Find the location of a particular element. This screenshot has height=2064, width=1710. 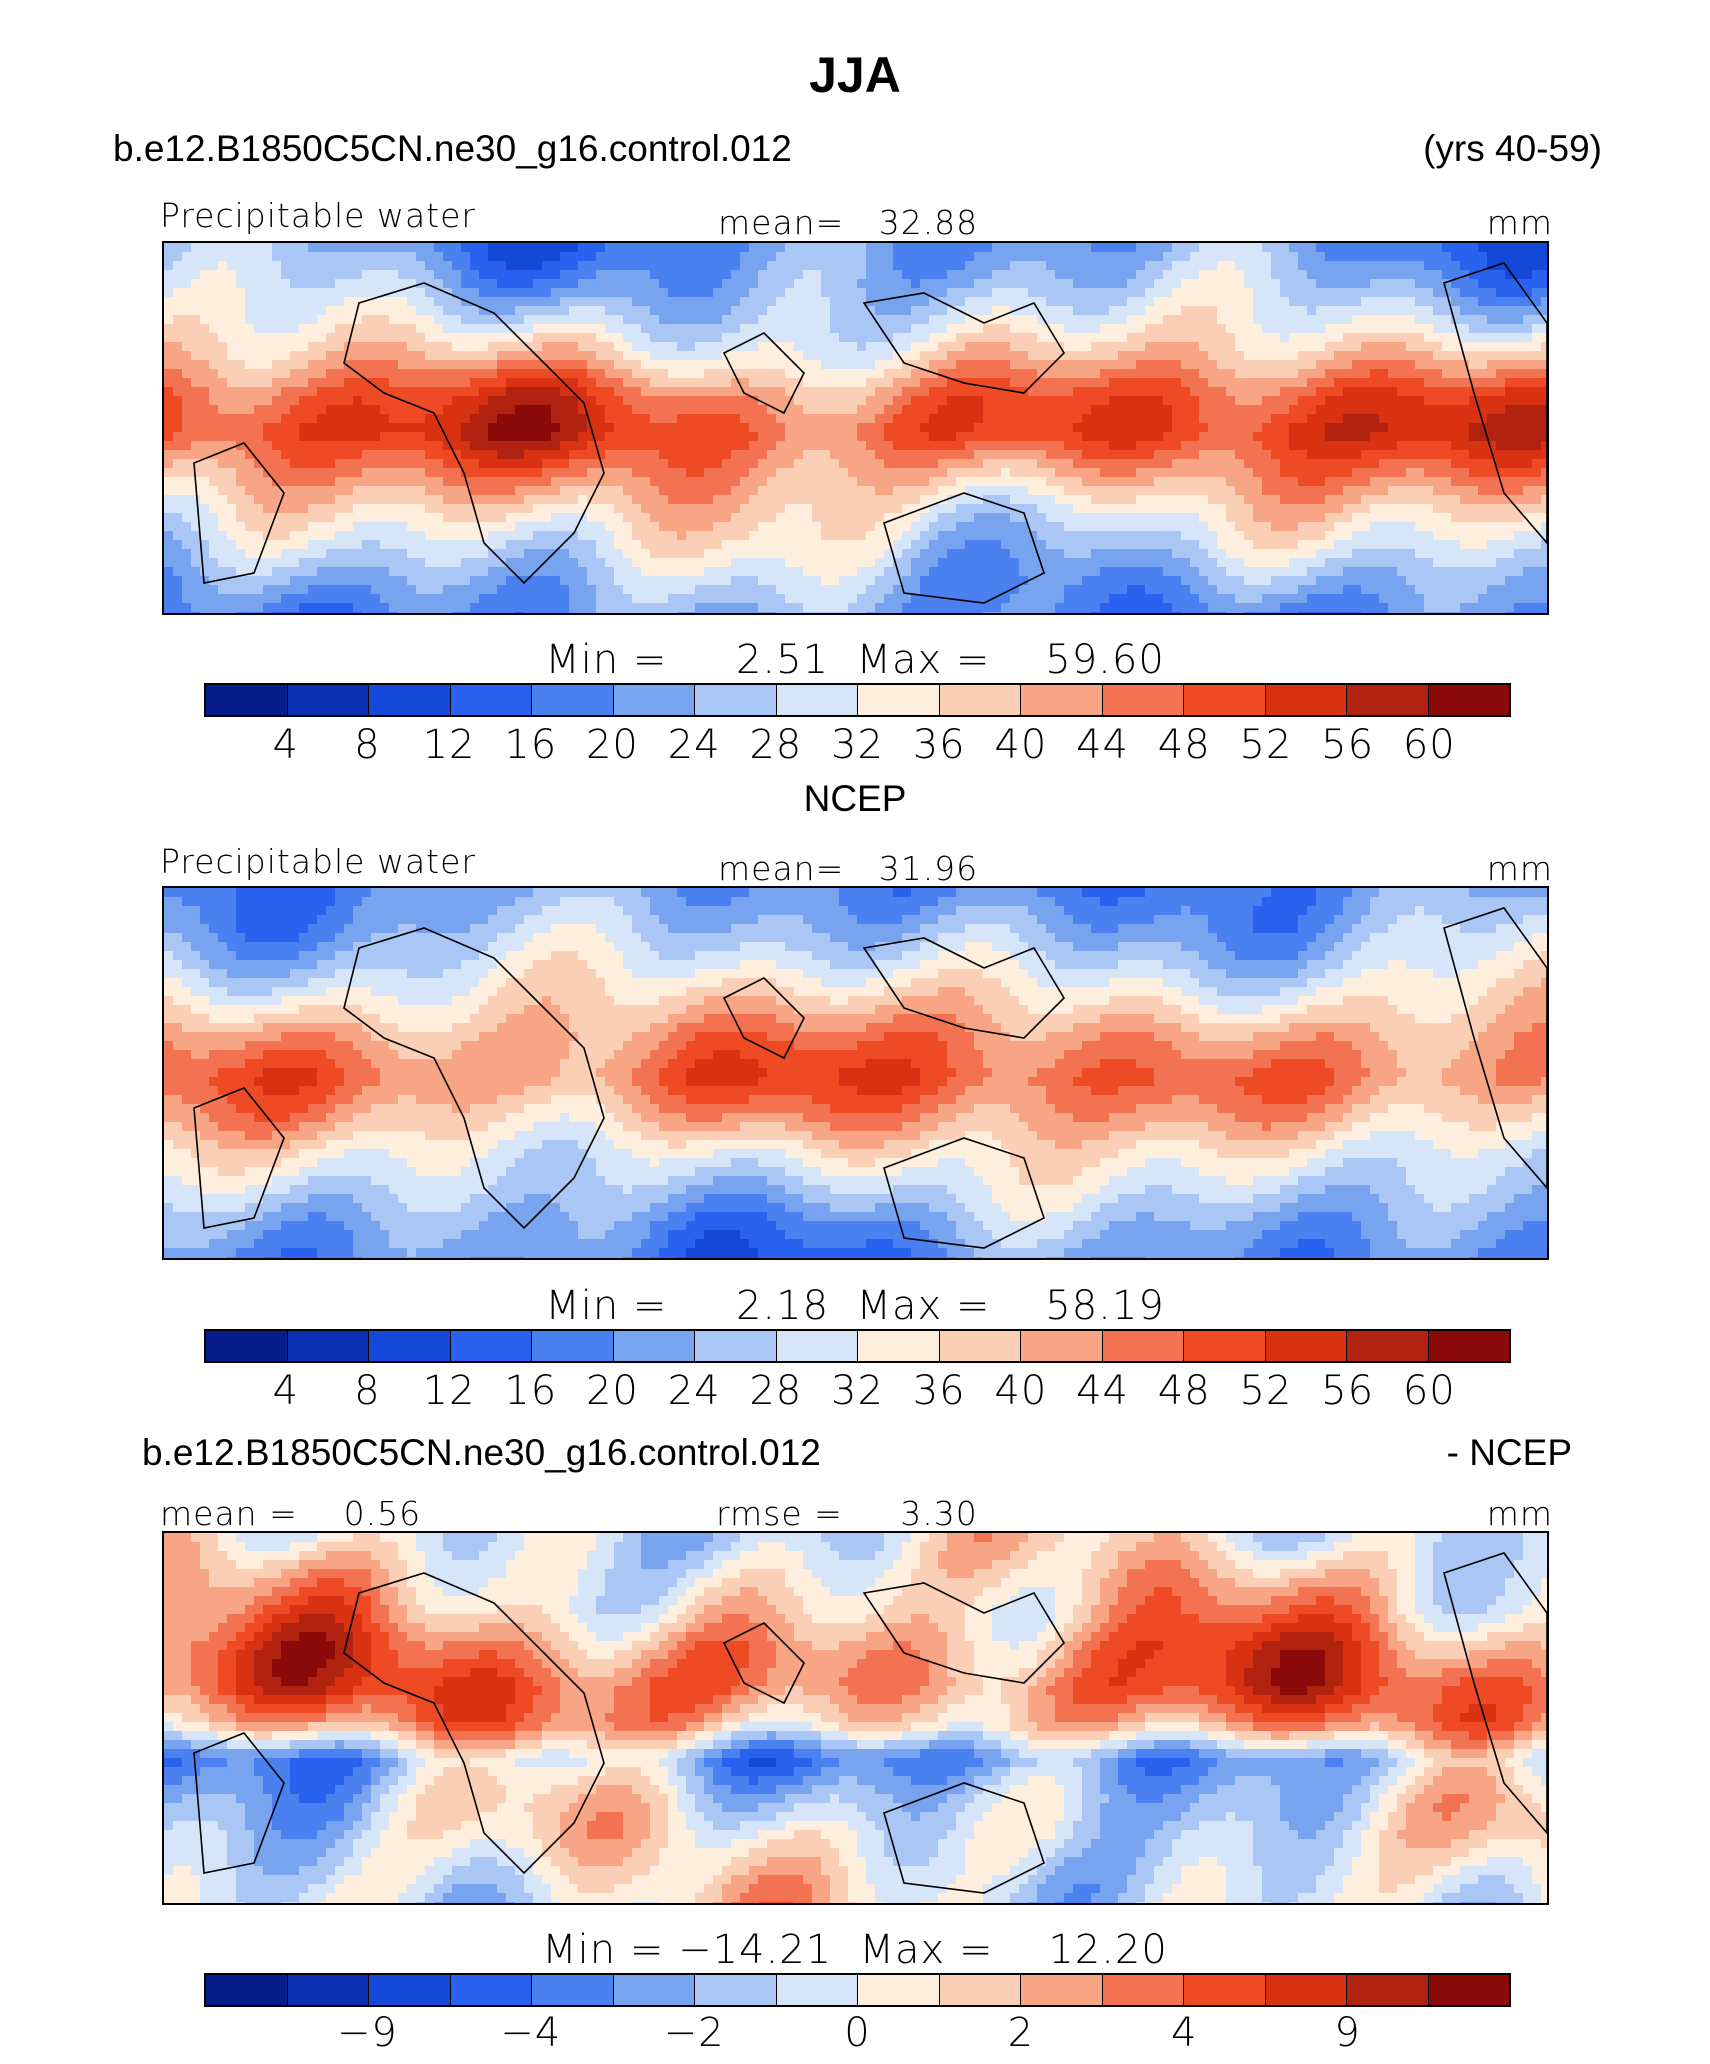

panel3-units-label: mm is located at coordinates (1519, 1513).